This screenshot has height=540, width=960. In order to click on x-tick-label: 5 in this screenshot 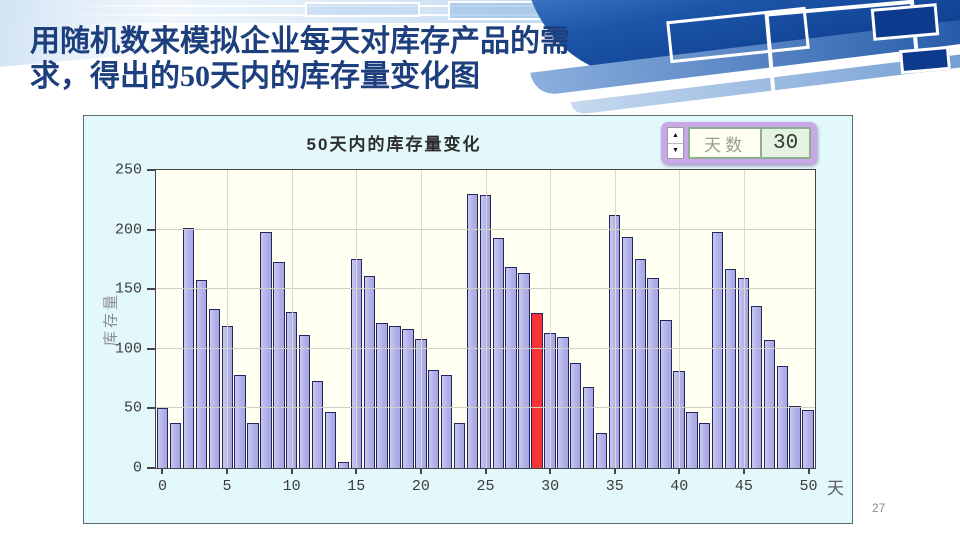, I will do `click(227, 486)`.